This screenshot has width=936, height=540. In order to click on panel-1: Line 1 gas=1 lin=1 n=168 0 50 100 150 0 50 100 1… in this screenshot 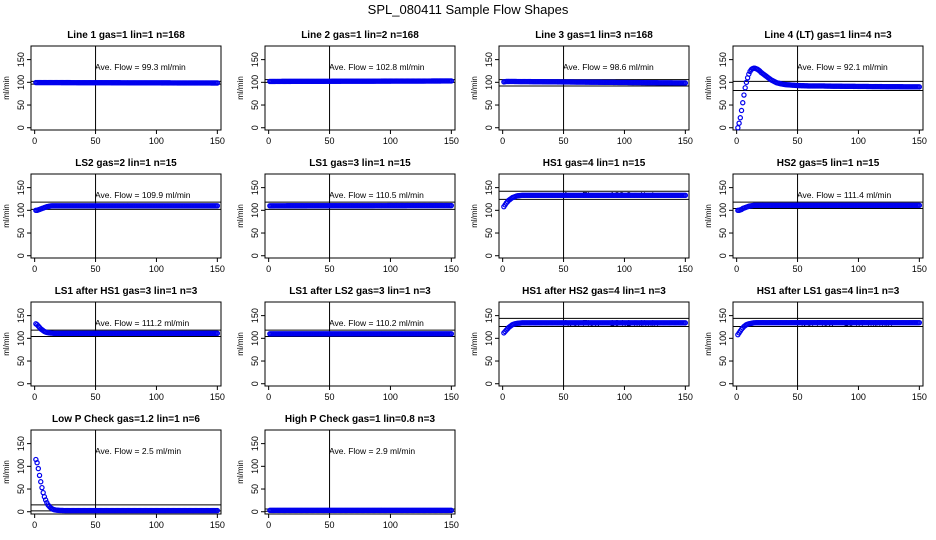, I will do `click(113, 88)`.